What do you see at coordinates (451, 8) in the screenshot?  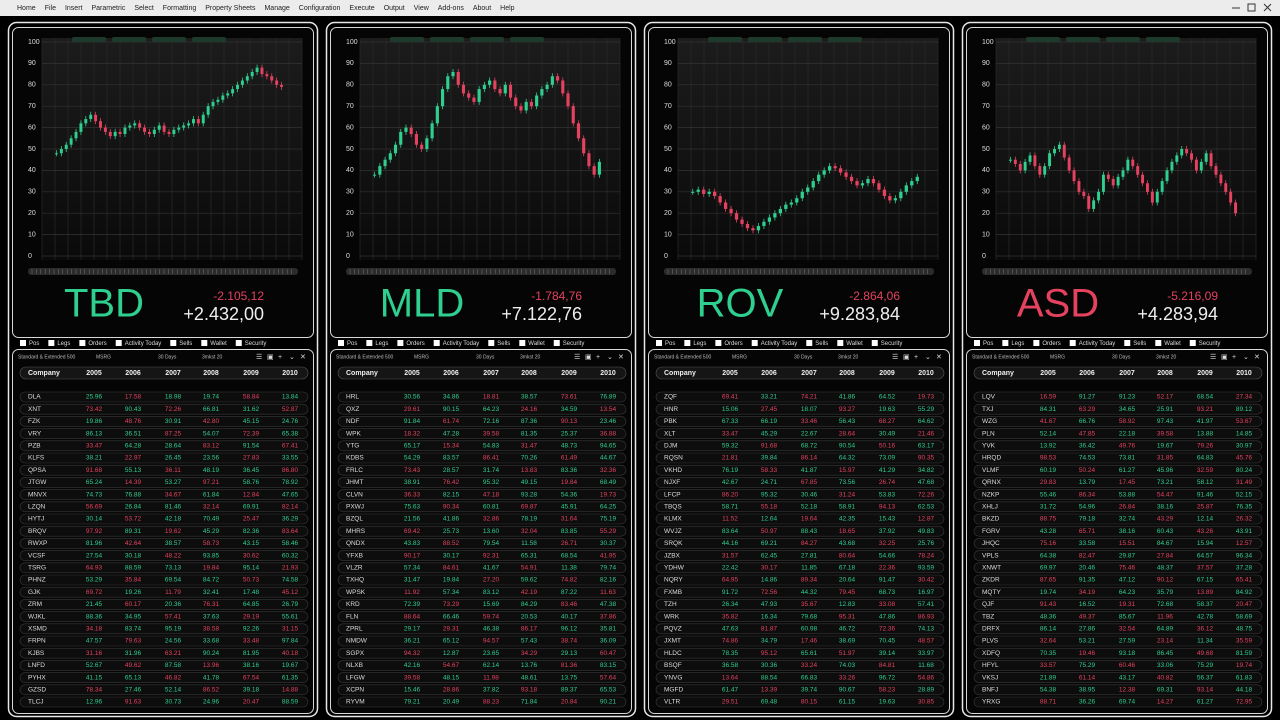 I see `menu-item: Add-ons` at bounding box center [451, 8].